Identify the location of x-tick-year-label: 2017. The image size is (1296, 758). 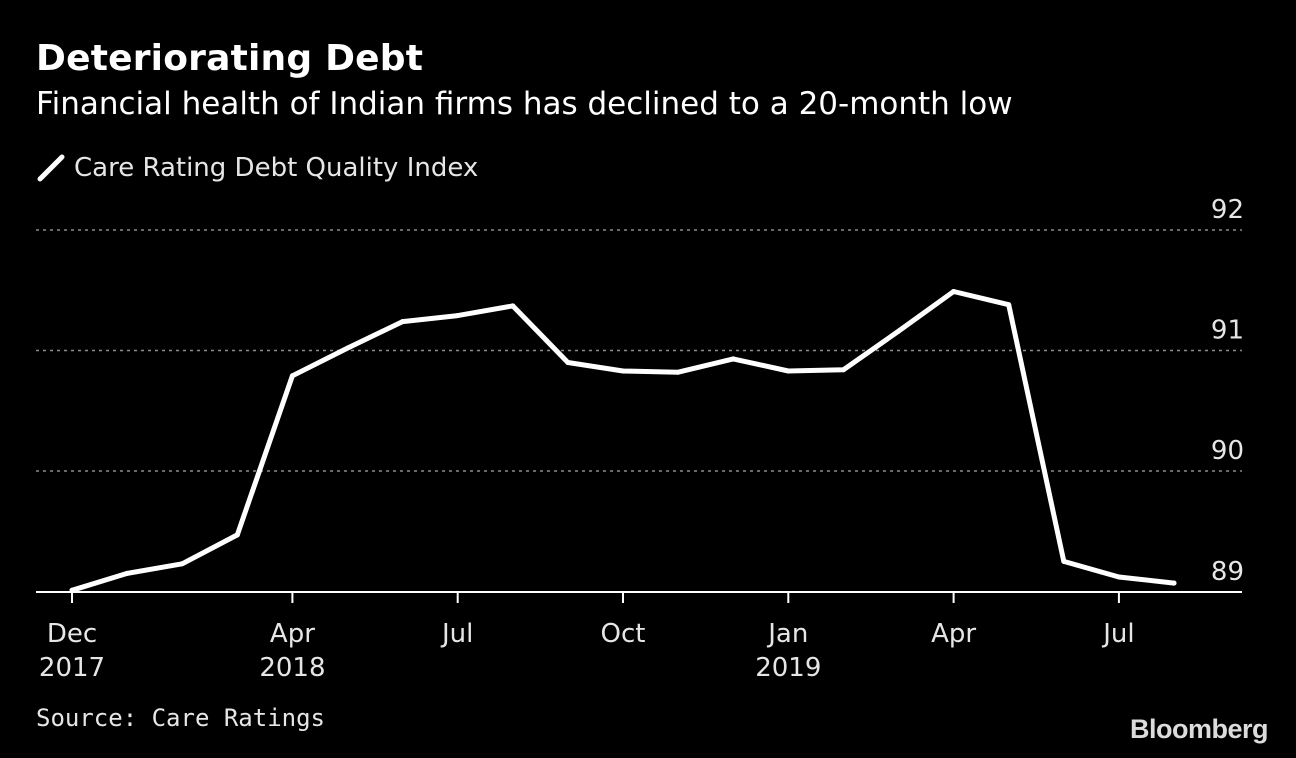
(72, 668).